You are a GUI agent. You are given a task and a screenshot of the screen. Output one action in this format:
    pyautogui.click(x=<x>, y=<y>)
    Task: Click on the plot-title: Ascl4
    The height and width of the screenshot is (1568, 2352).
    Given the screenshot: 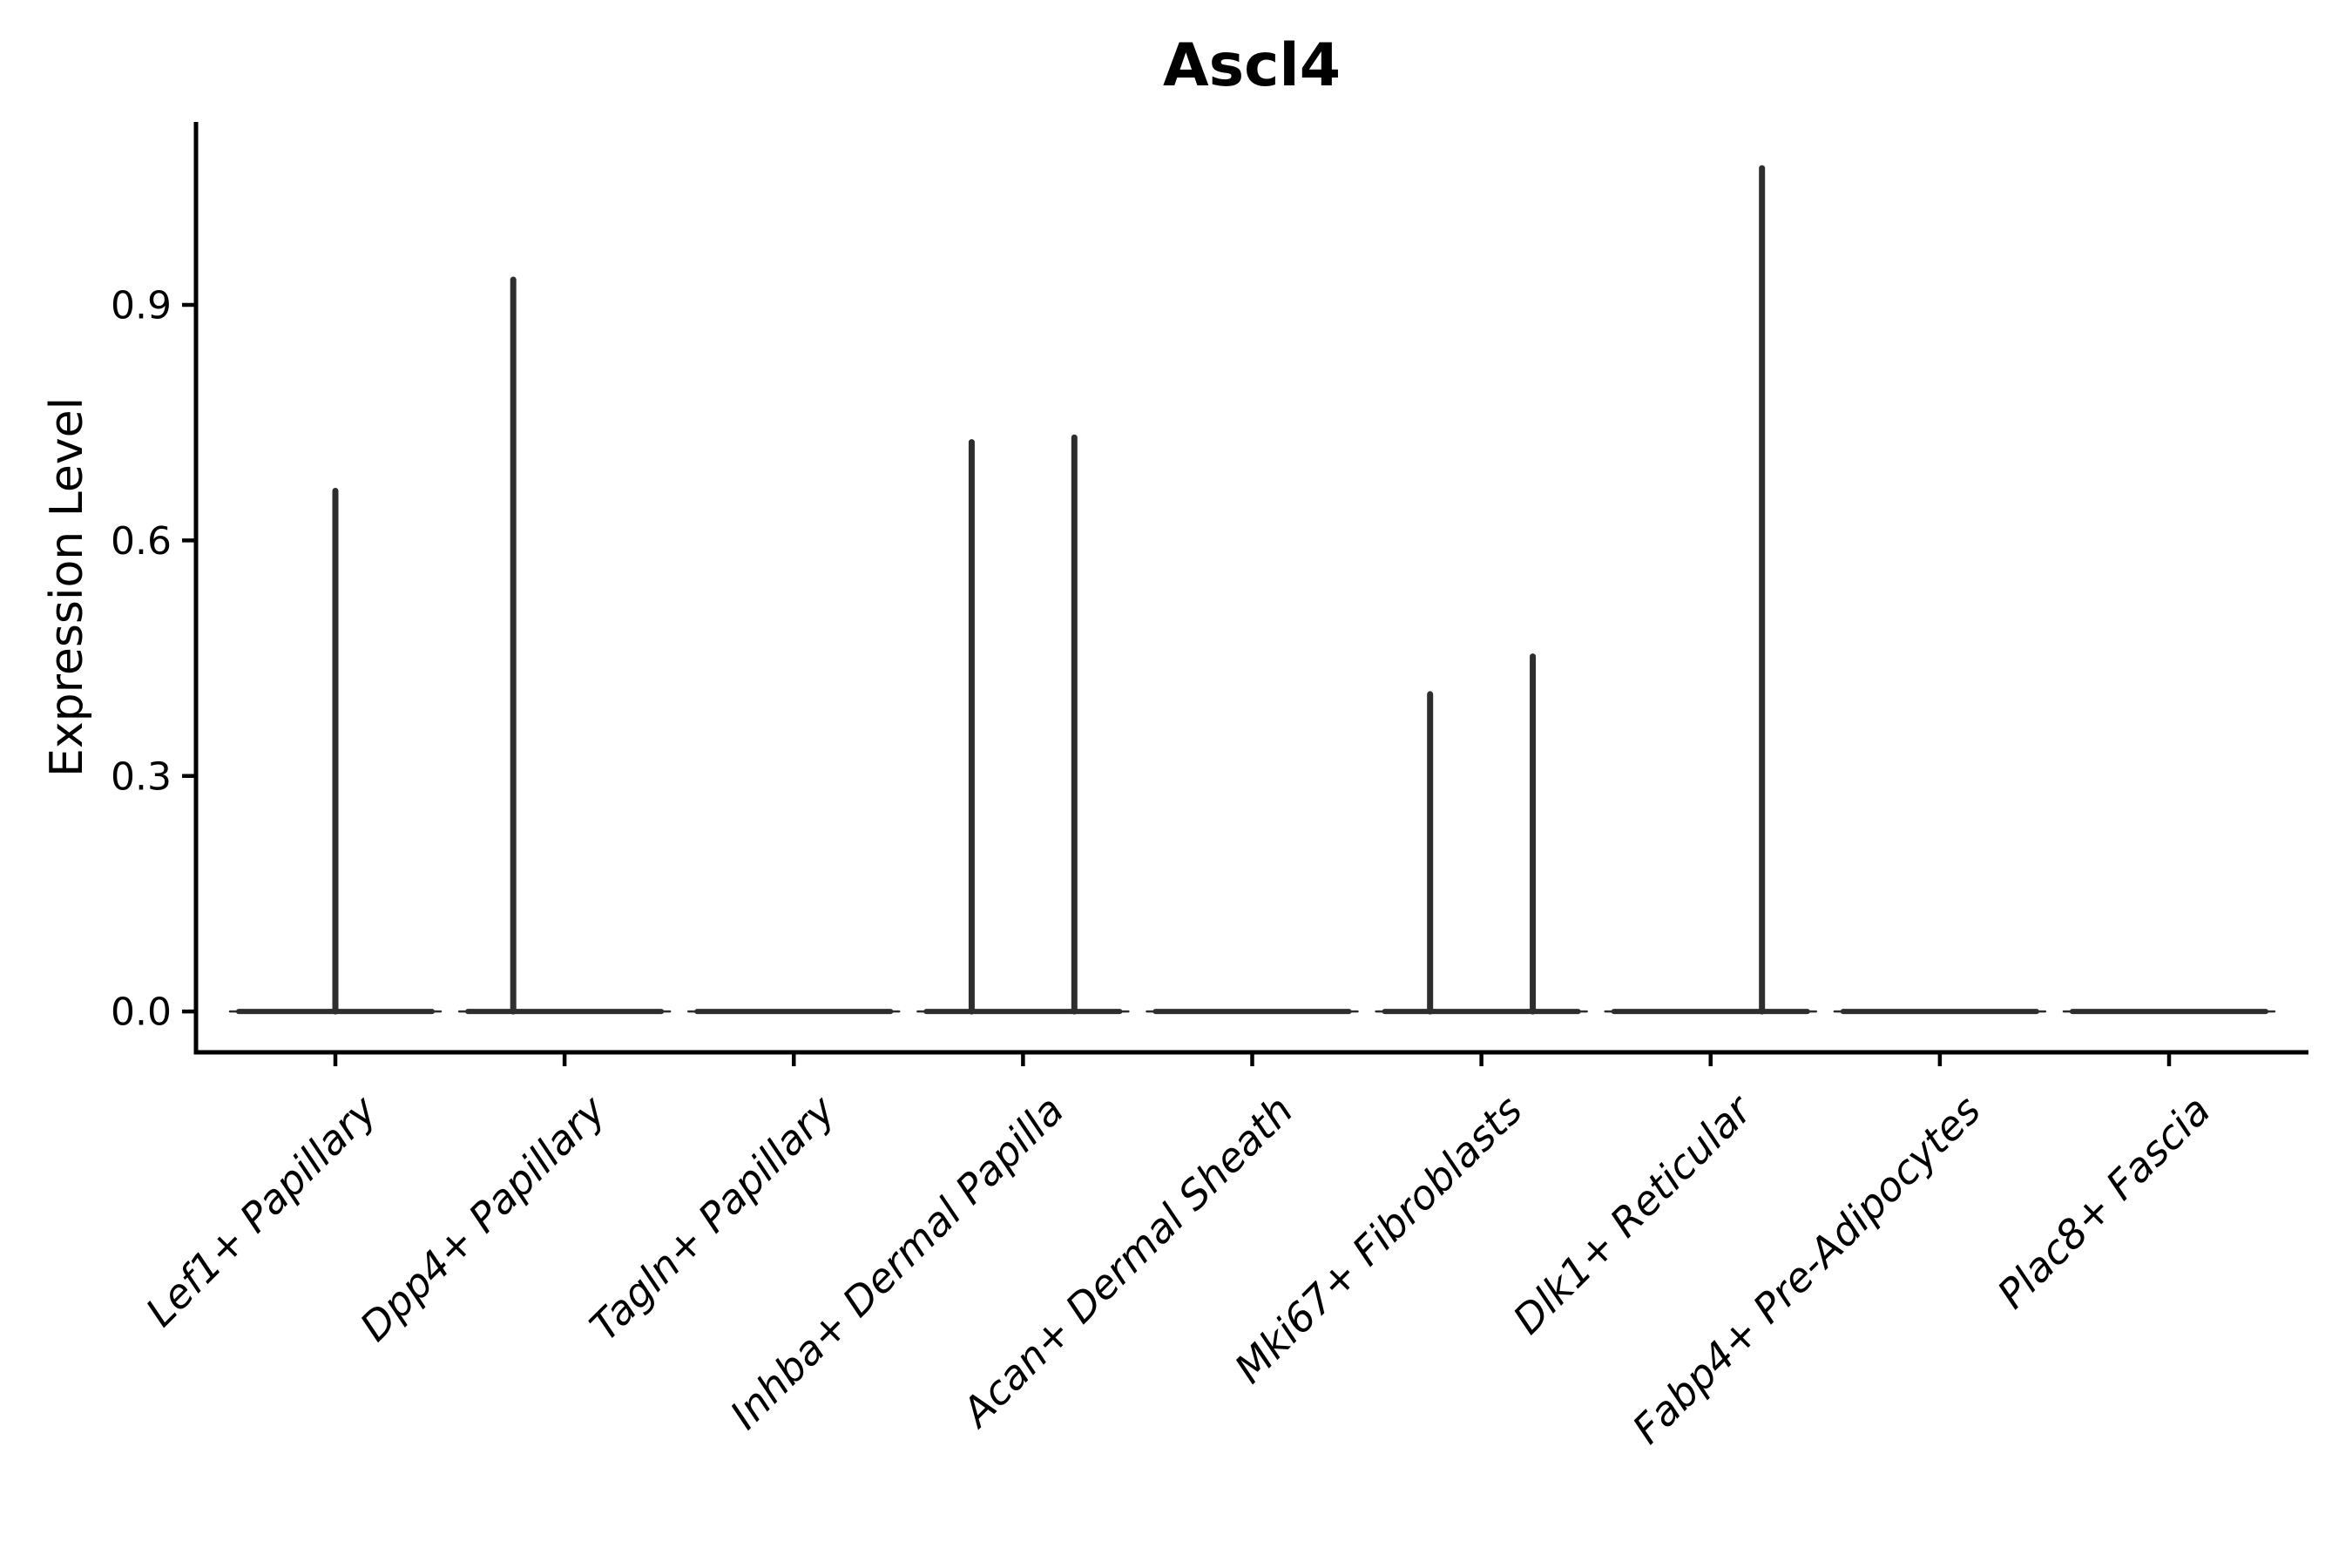 What is the action you would take?
    pyautogui.click(x=1252, y=66)
    